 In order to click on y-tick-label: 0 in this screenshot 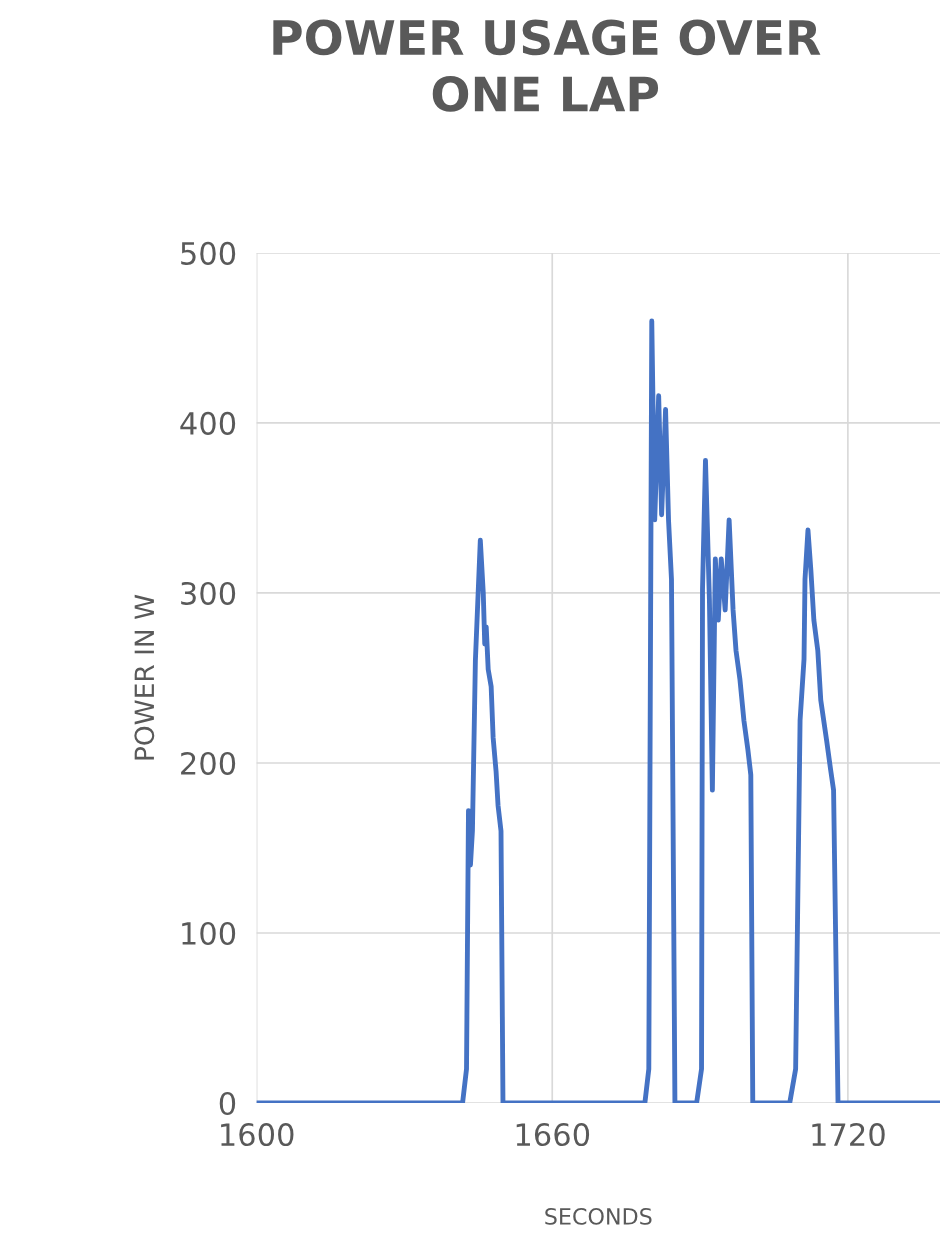, I will do `click(227, 1103)`.